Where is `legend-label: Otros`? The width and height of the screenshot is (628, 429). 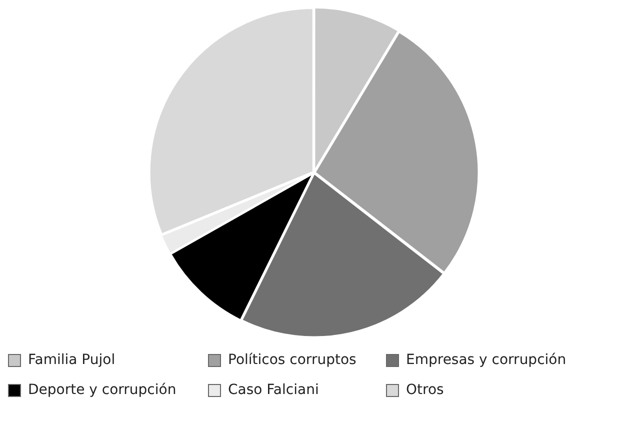
legend-label: Otros is located at coordinates (425, 390).